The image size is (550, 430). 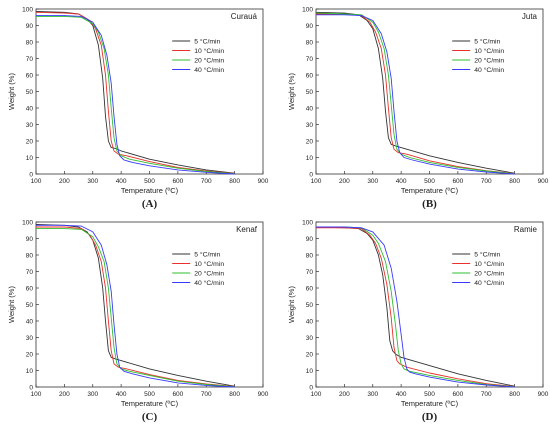 What do you see at coordinates (244, 16) in the screenshot?
I see `panel-title: Curauá` at bounding box center [244, 16].